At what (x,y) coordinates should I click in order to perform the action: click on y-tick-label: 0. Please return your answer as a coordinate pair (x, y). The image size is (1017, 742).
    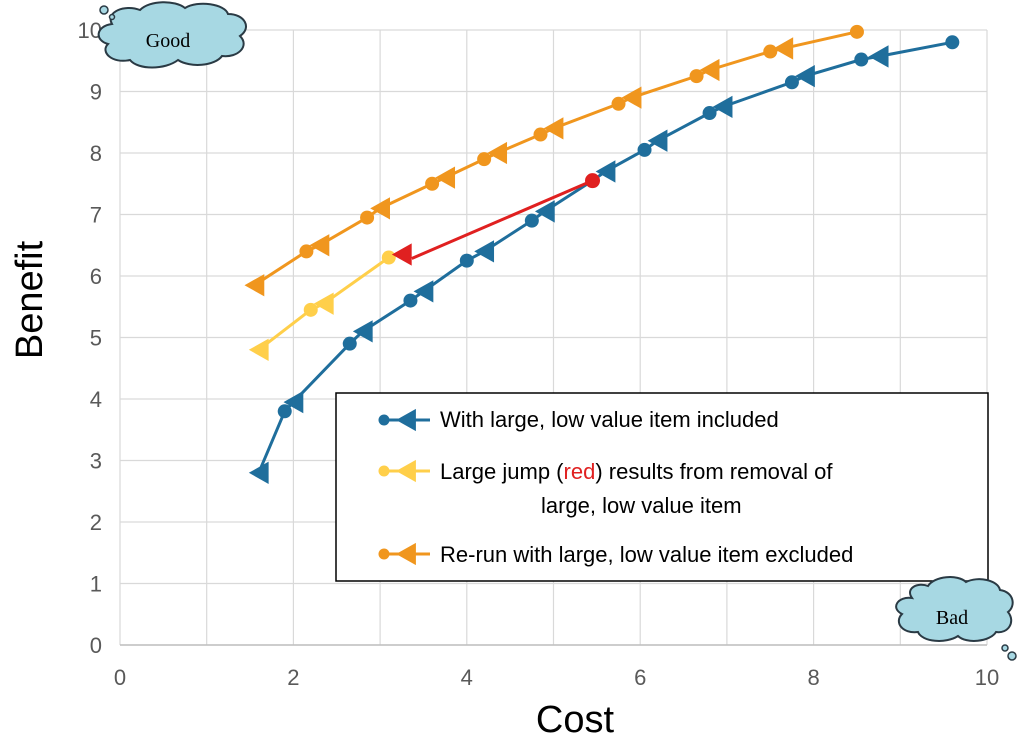
    Looking at the image, I should click on (96, 645).